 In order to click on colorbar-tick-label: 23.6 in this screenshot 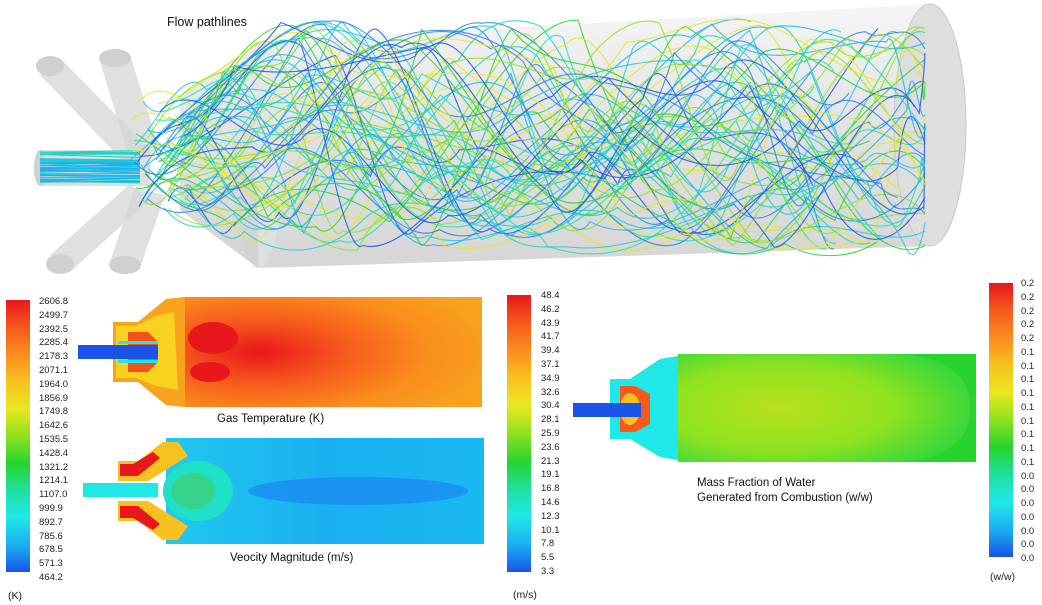, I will do `click(550, 447)`.